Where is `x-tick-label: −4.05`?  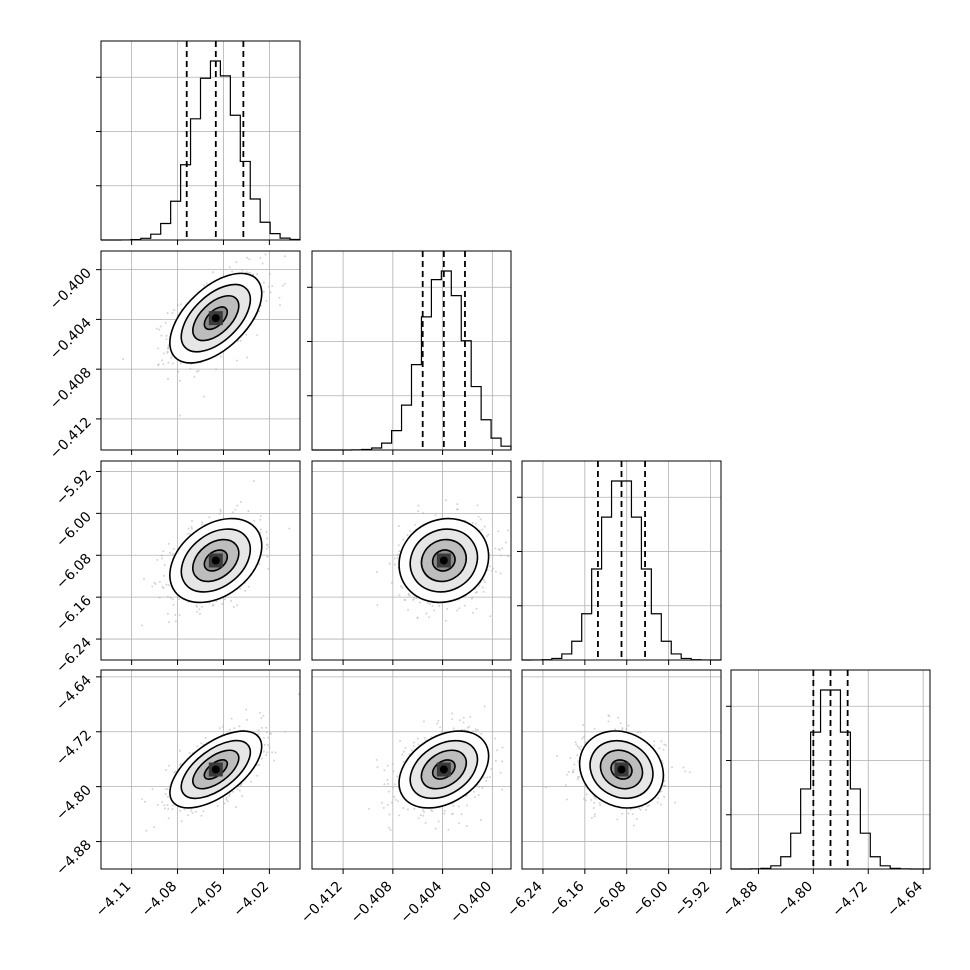
x-tick-label: −4.05 is located at coordinates (206, 900).